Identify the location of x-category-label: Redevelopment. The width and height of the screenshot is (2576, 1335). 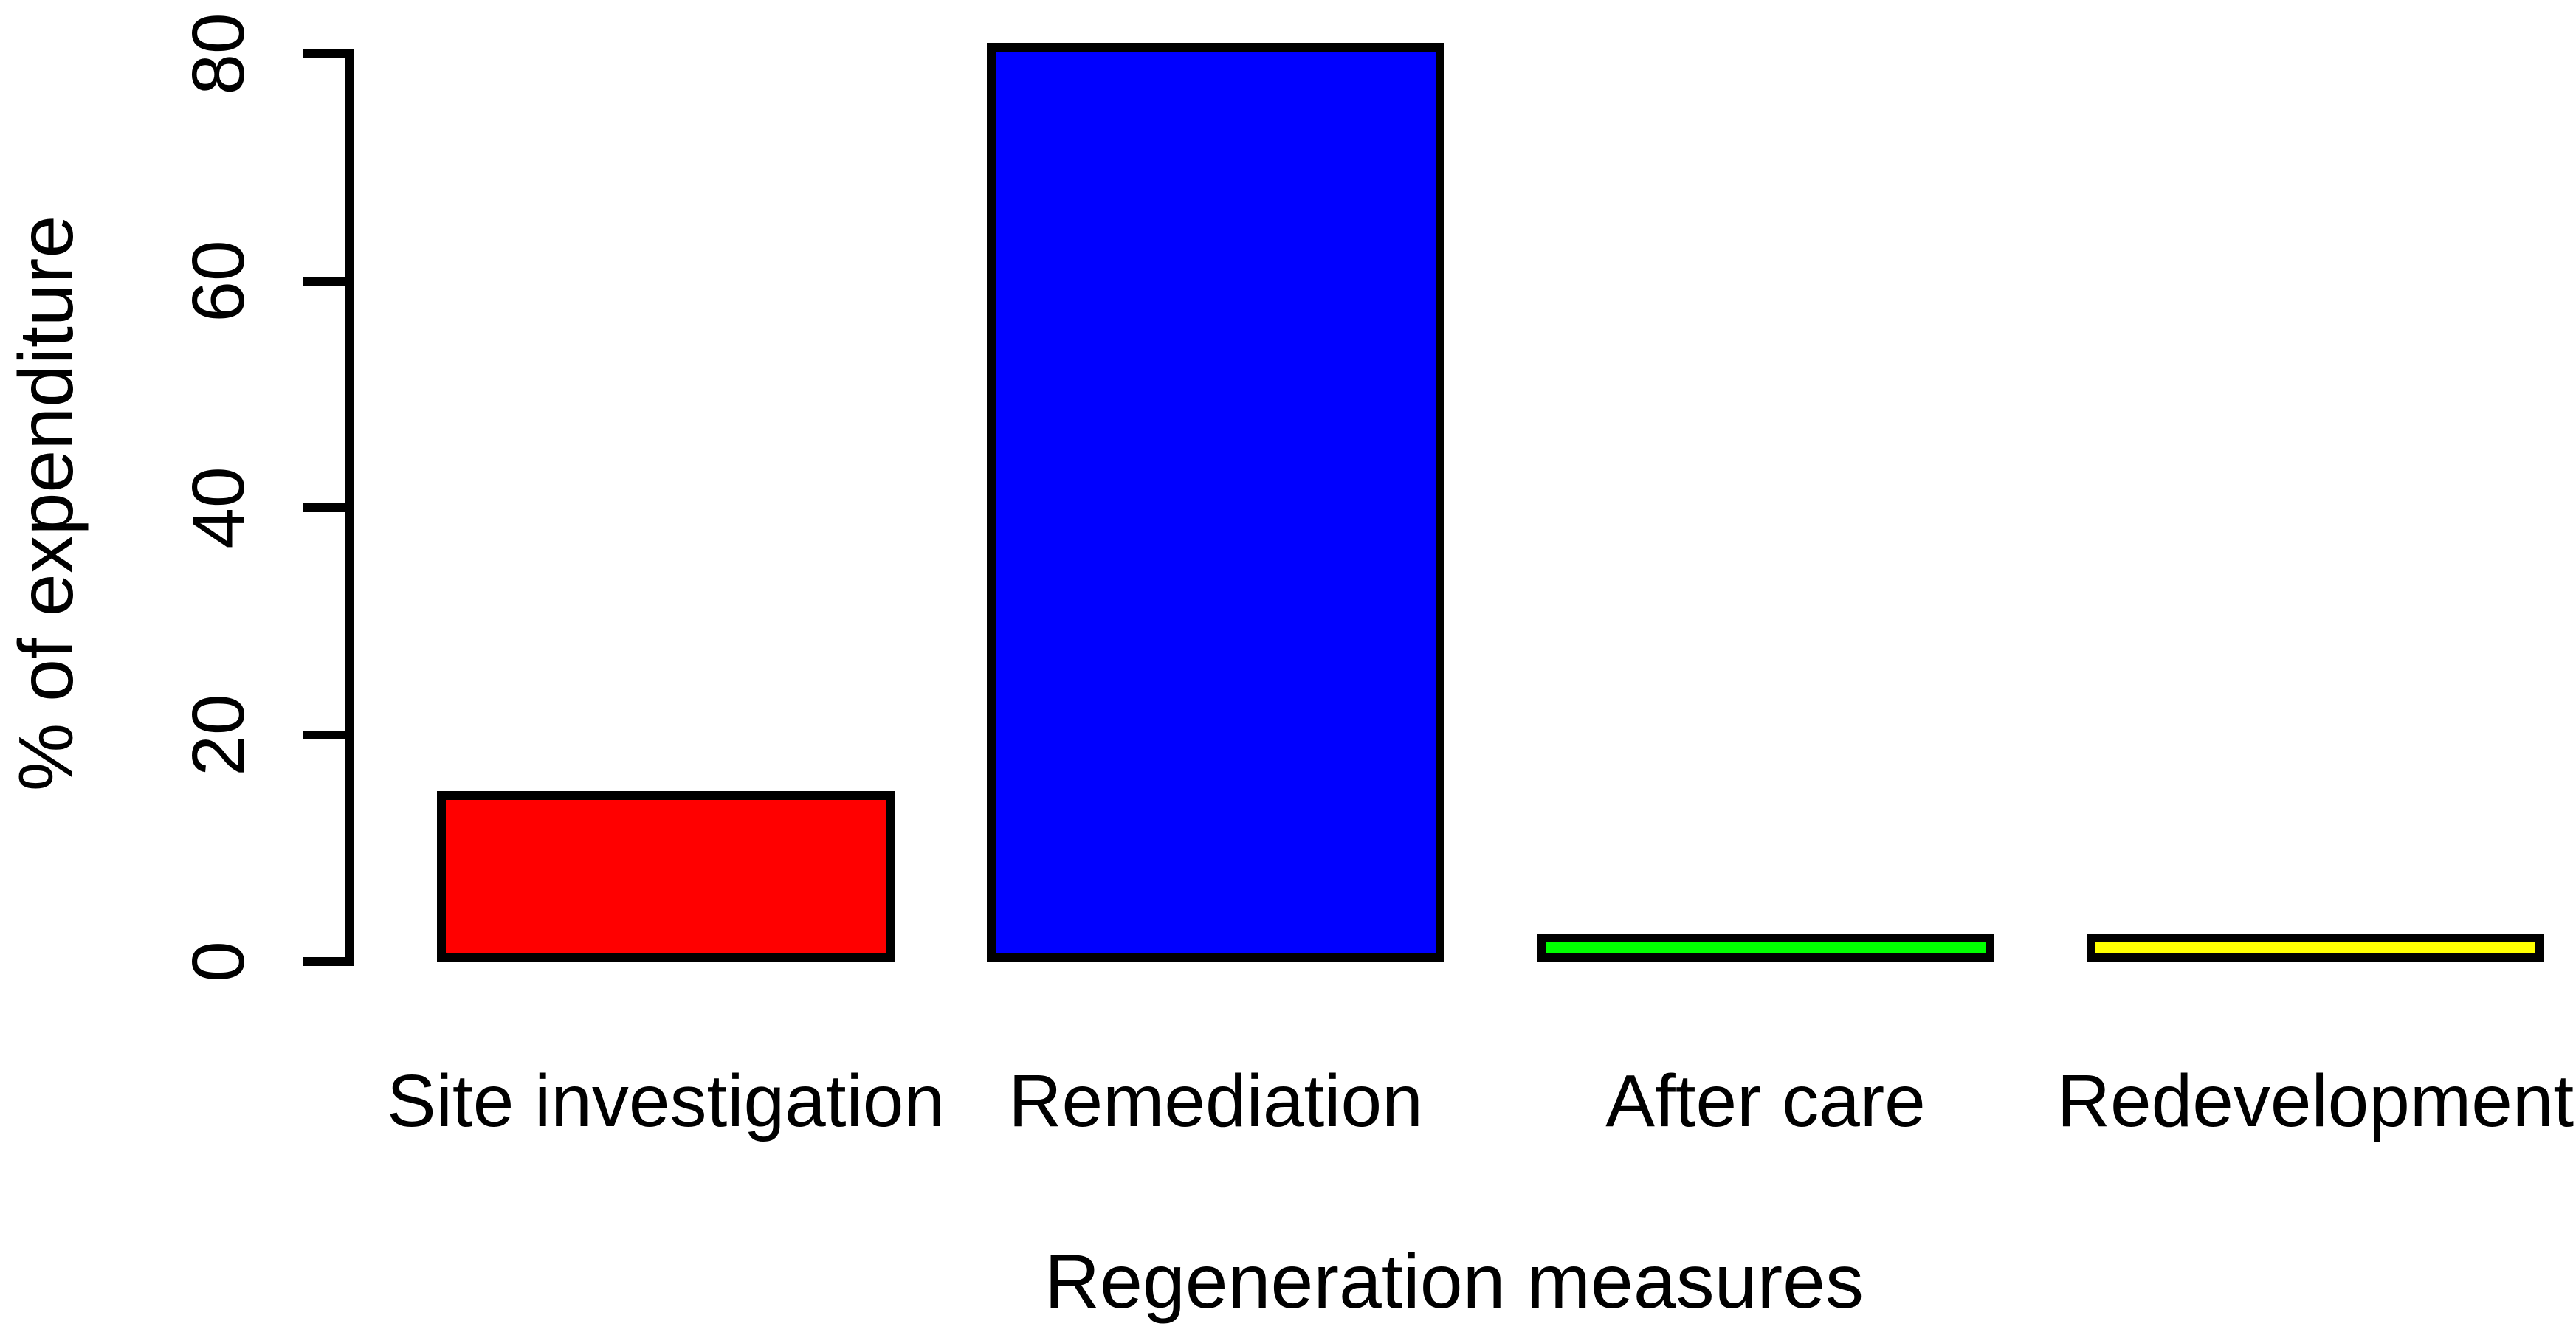
(2316, 1101).